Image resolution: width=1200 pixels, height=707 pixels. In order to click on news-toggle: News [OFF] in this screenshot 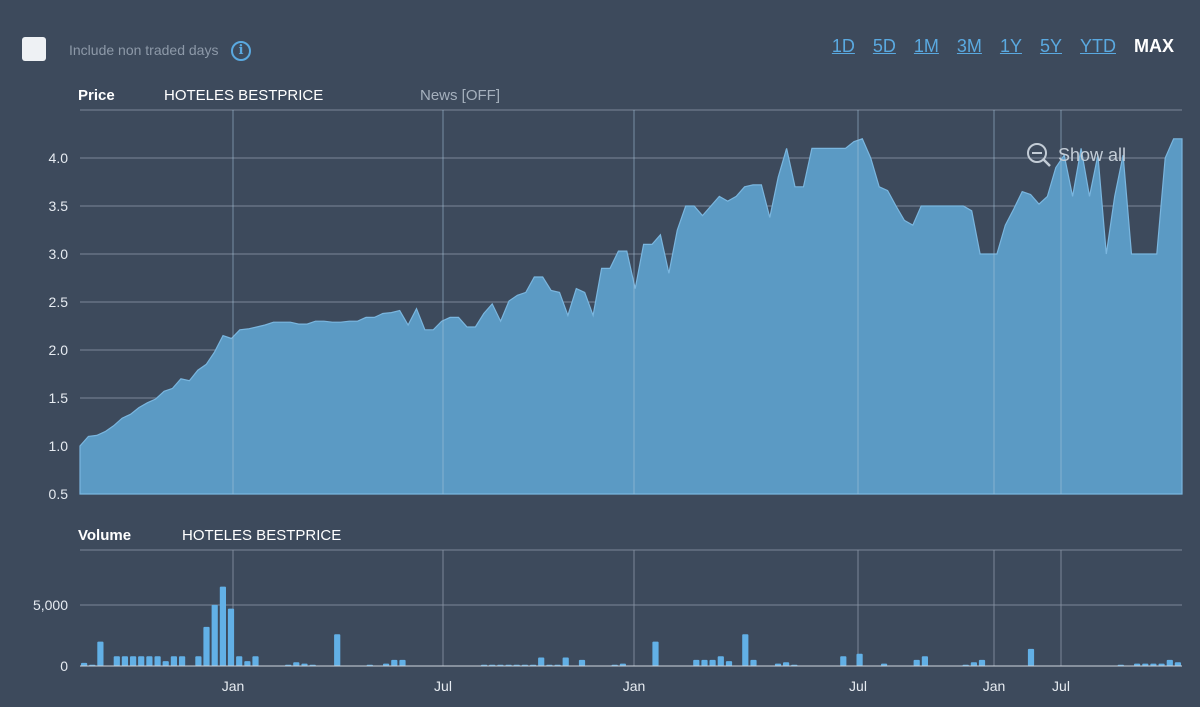, I will do `click(460, 95)`.